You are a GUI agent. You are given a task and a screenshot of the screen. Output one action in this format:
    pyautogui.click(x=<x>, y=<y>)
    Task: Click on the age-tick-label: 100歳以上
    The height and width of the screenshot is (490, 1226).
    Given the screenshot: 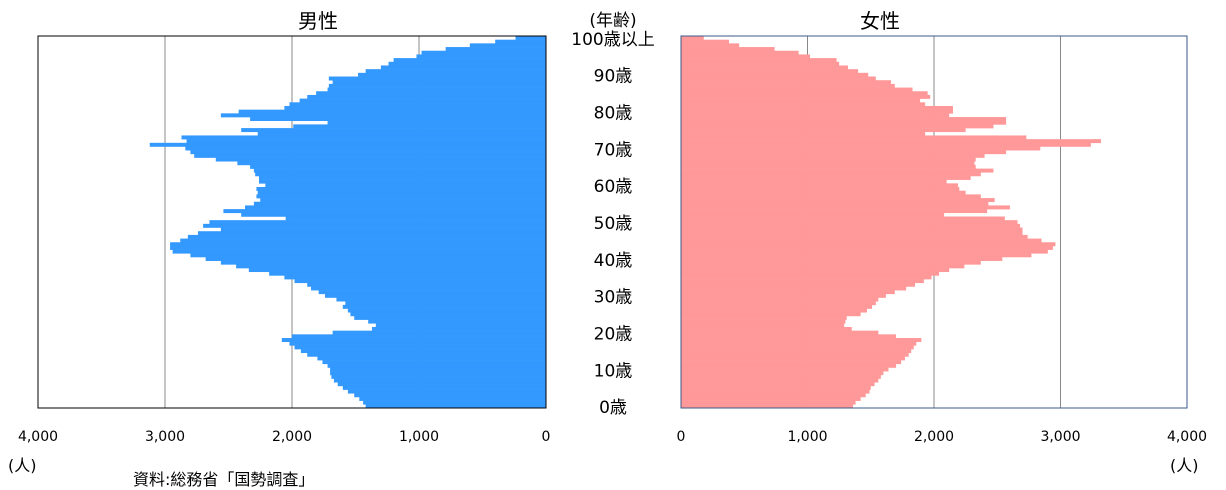 What is the action you would take?
    pyautogui.click(x=612, y=40)
    